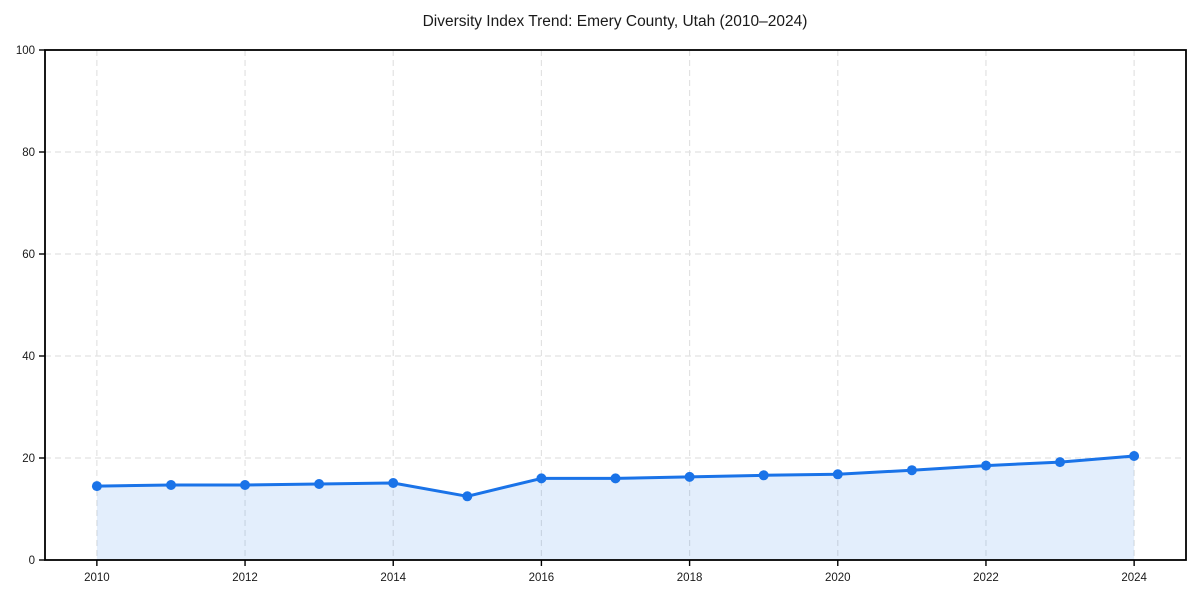  I want to click on x-axis-tick-label: 2014, so click(393, 578).